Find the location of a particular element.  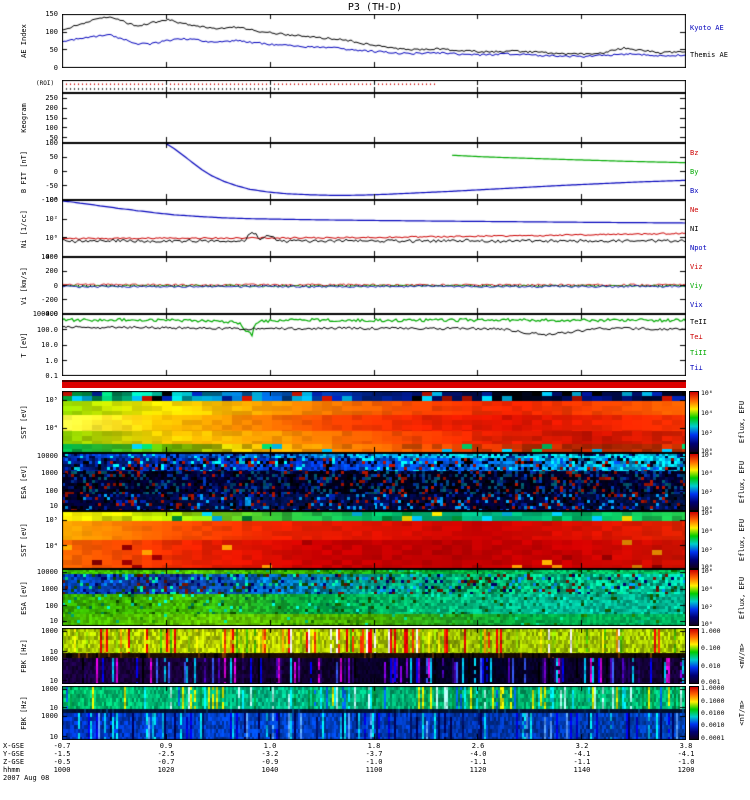

panel-sst_i-colorbar-tick-0: 10⁶ is located at coordinates (707, 392).